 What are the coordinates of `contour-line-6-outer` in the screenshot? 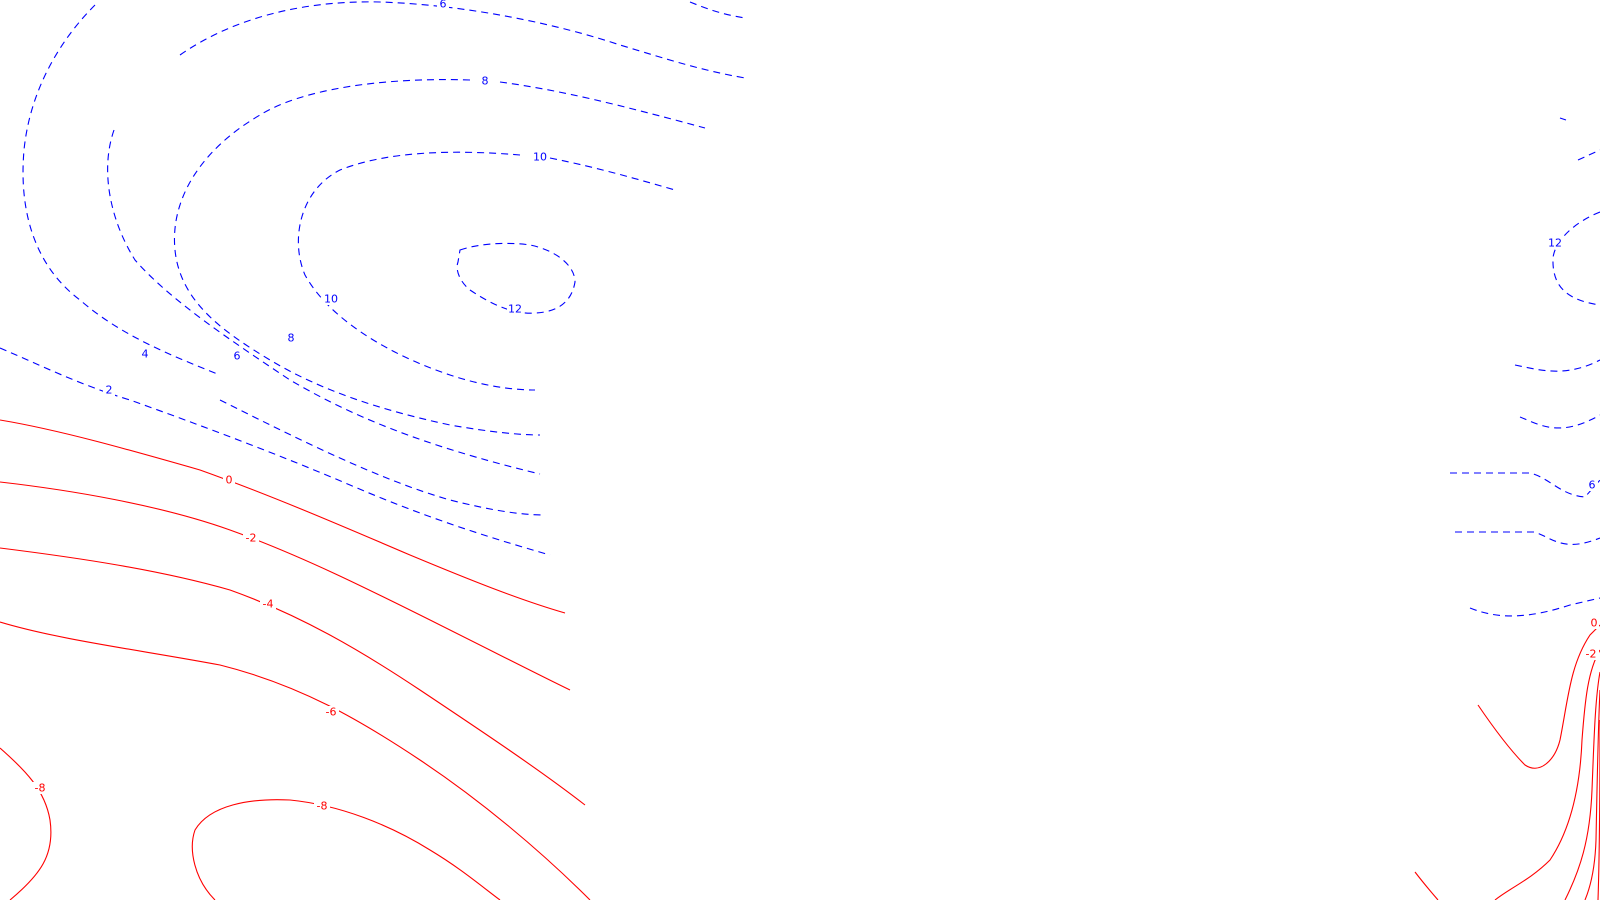 It's located at (121, 190).